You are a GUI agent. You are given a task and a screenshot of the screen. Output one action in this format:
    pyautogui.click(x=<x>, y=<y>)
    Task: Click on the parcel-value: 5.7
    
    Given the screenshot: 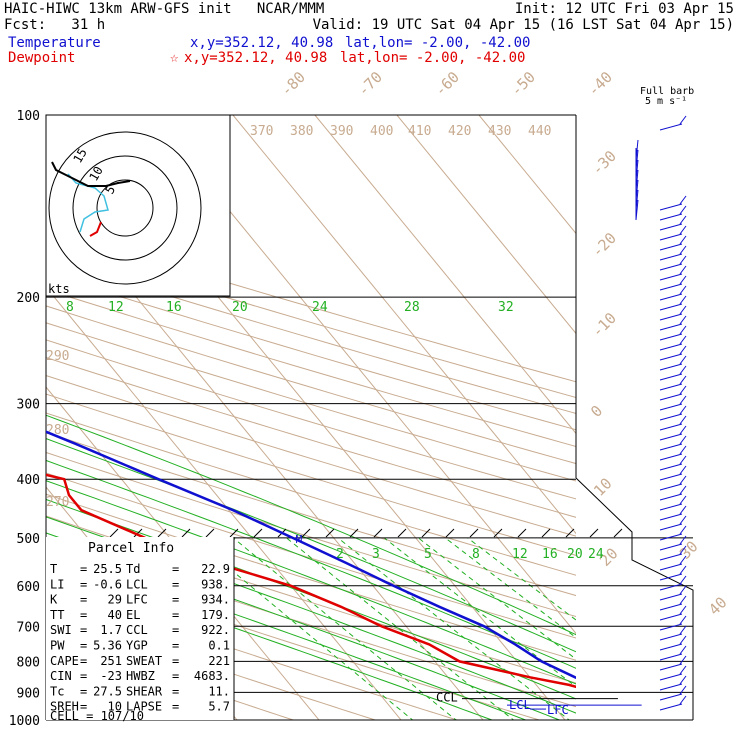 What is the action you would take?
    pyautogui.click(x=219, y=707)
    